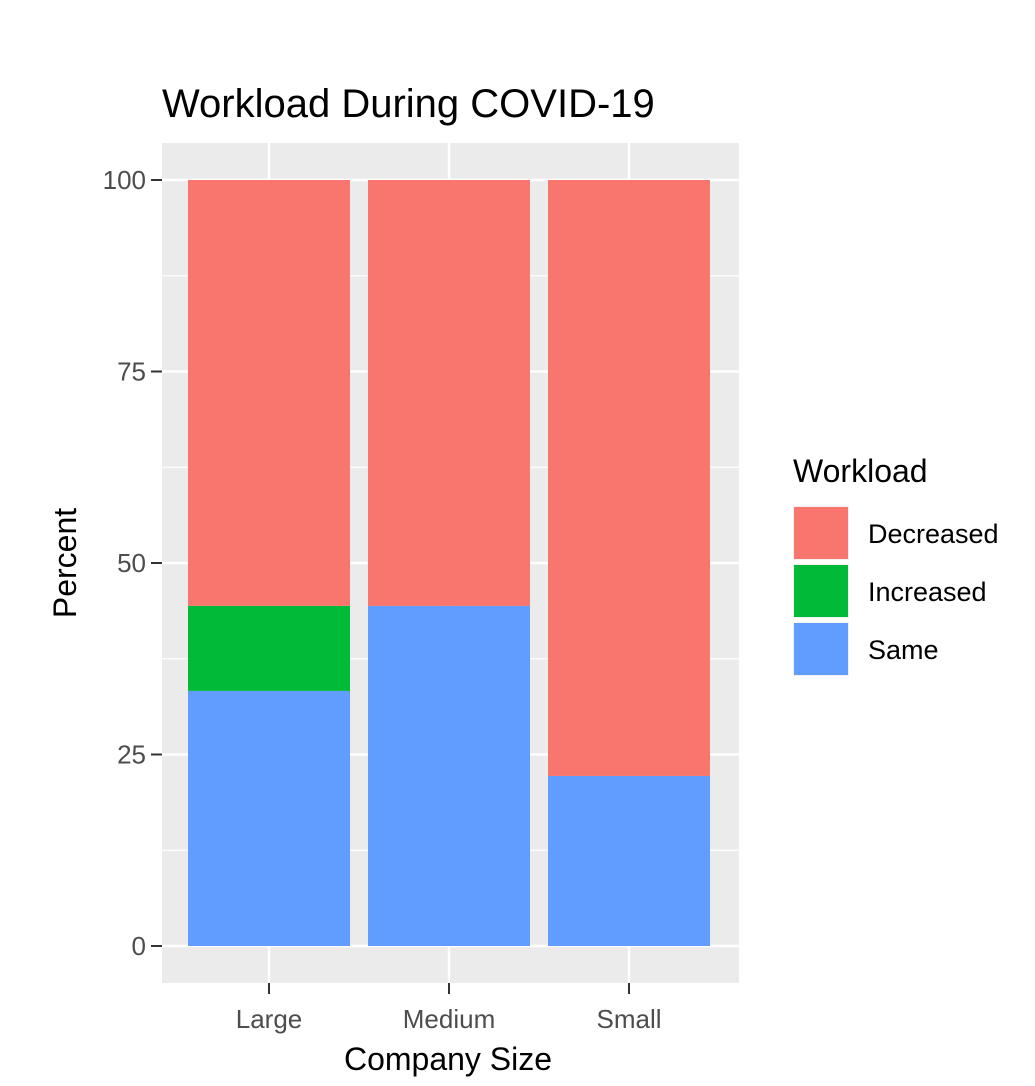  Describe the element at coordinates (449, 775) in the screenshot. I see `bar-medium-same` at that location.